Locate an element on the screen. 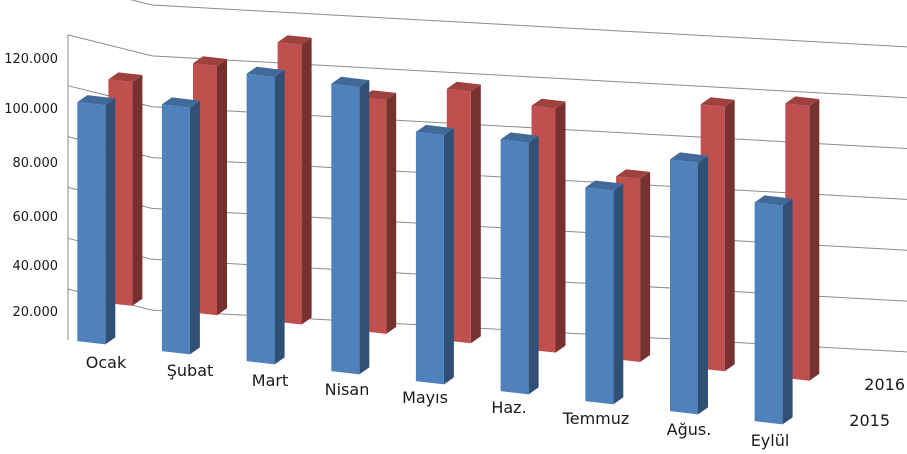 The image size is (907, 454). y-tick-label: 60.000 is located at coordinates (36, 217).